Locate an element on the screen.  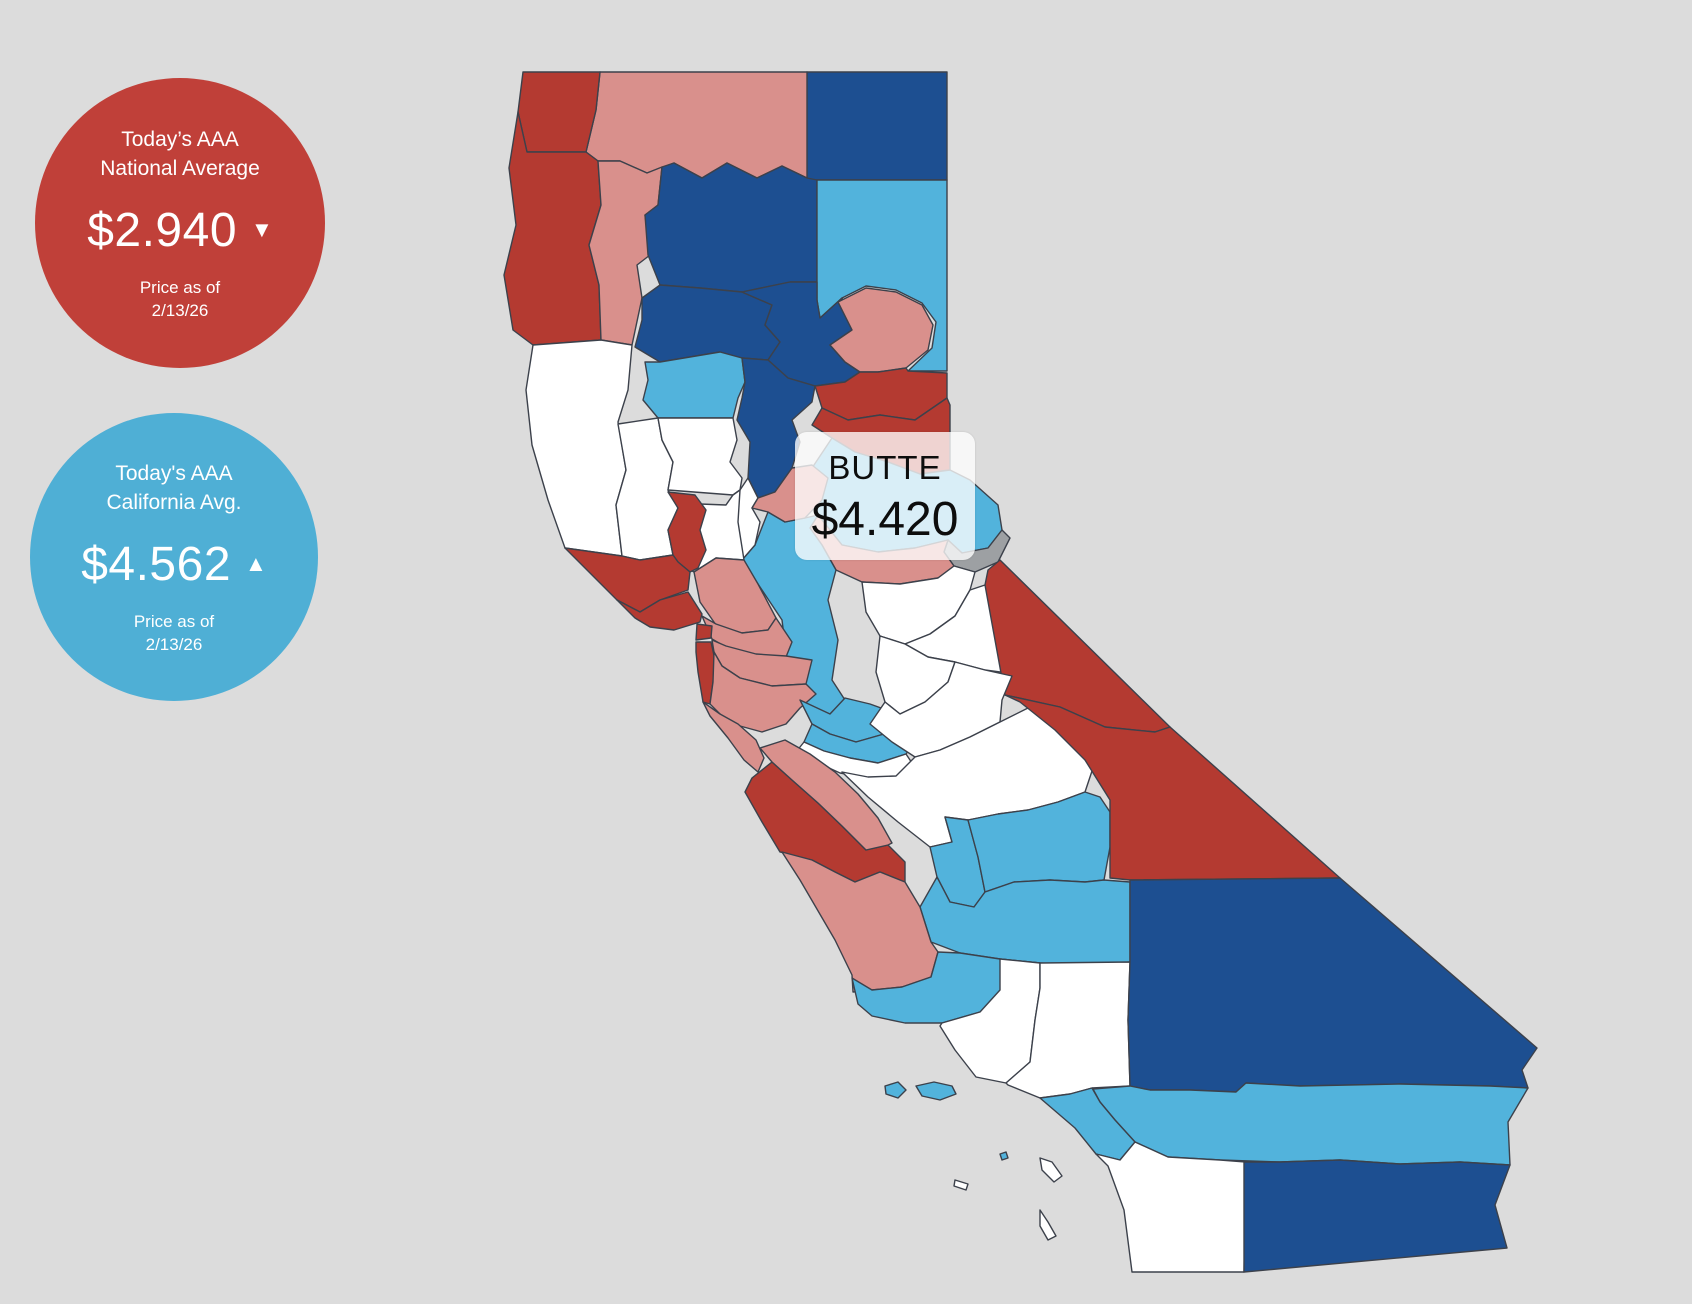
county-san-benito is located at coordinates (826, 795).